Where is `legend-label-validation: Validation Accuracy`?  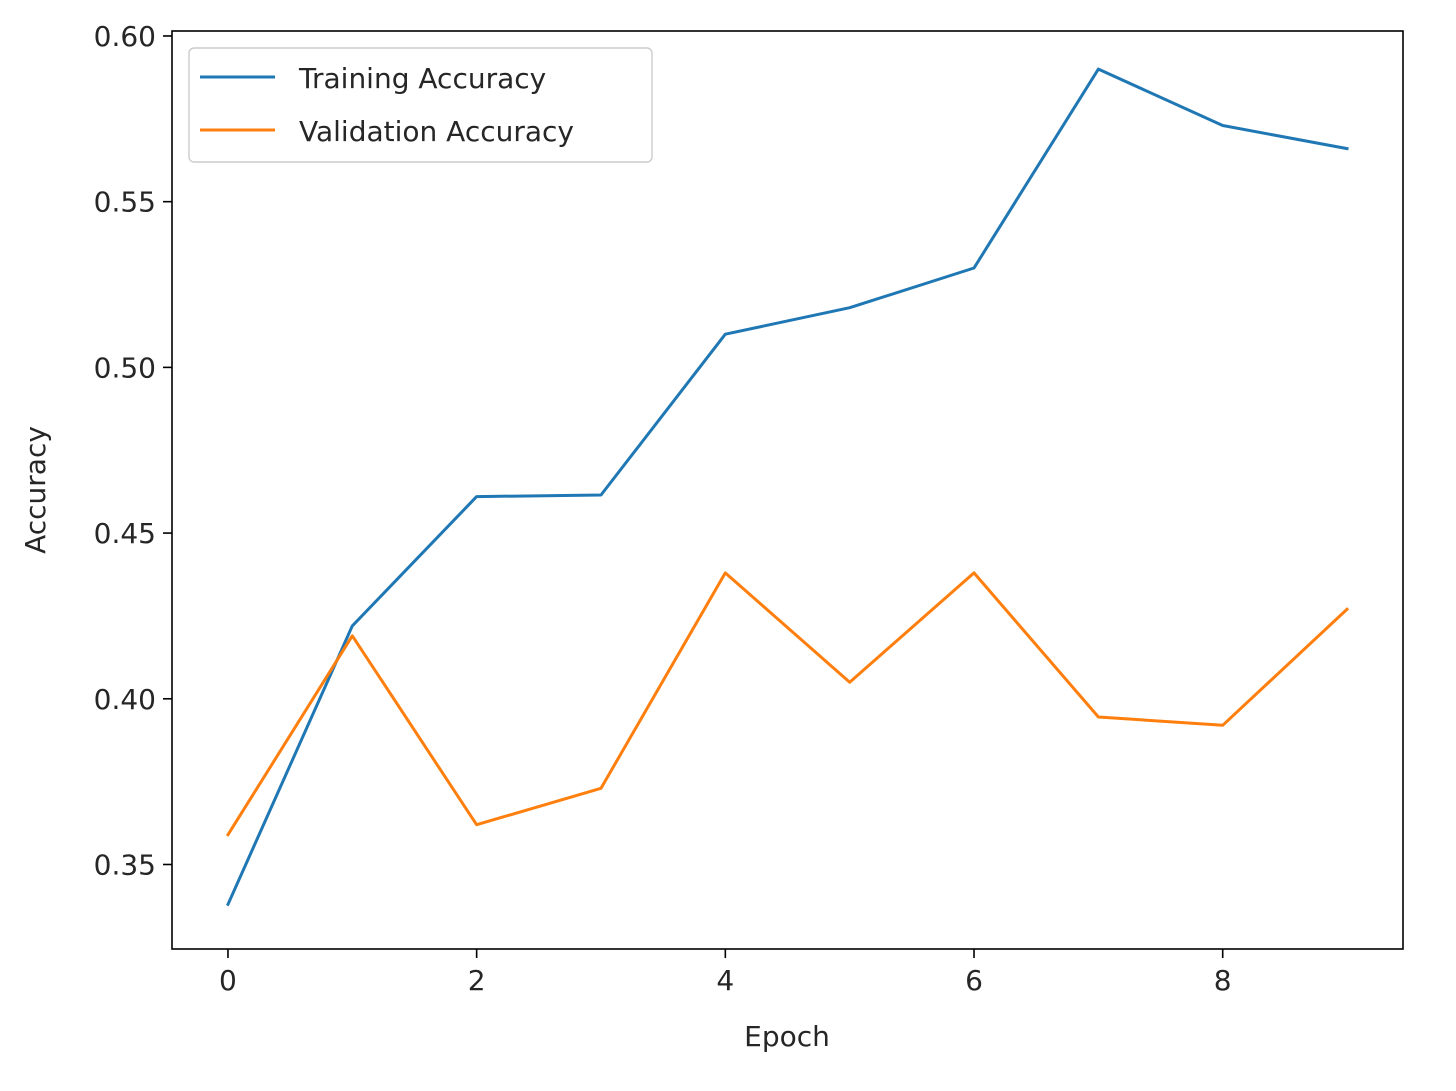
legend-label-validation: Validation Accuracy is located at coordinates (436, 131).